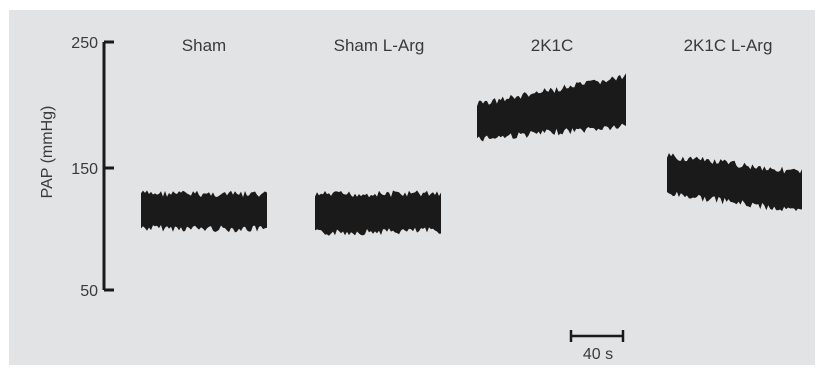 This screenshot has height=372, width=822. What do you see at coordinates (84, 43) in the screenshot?
I see `y-tick-label-250: 250` at bounding box center [84, 43].